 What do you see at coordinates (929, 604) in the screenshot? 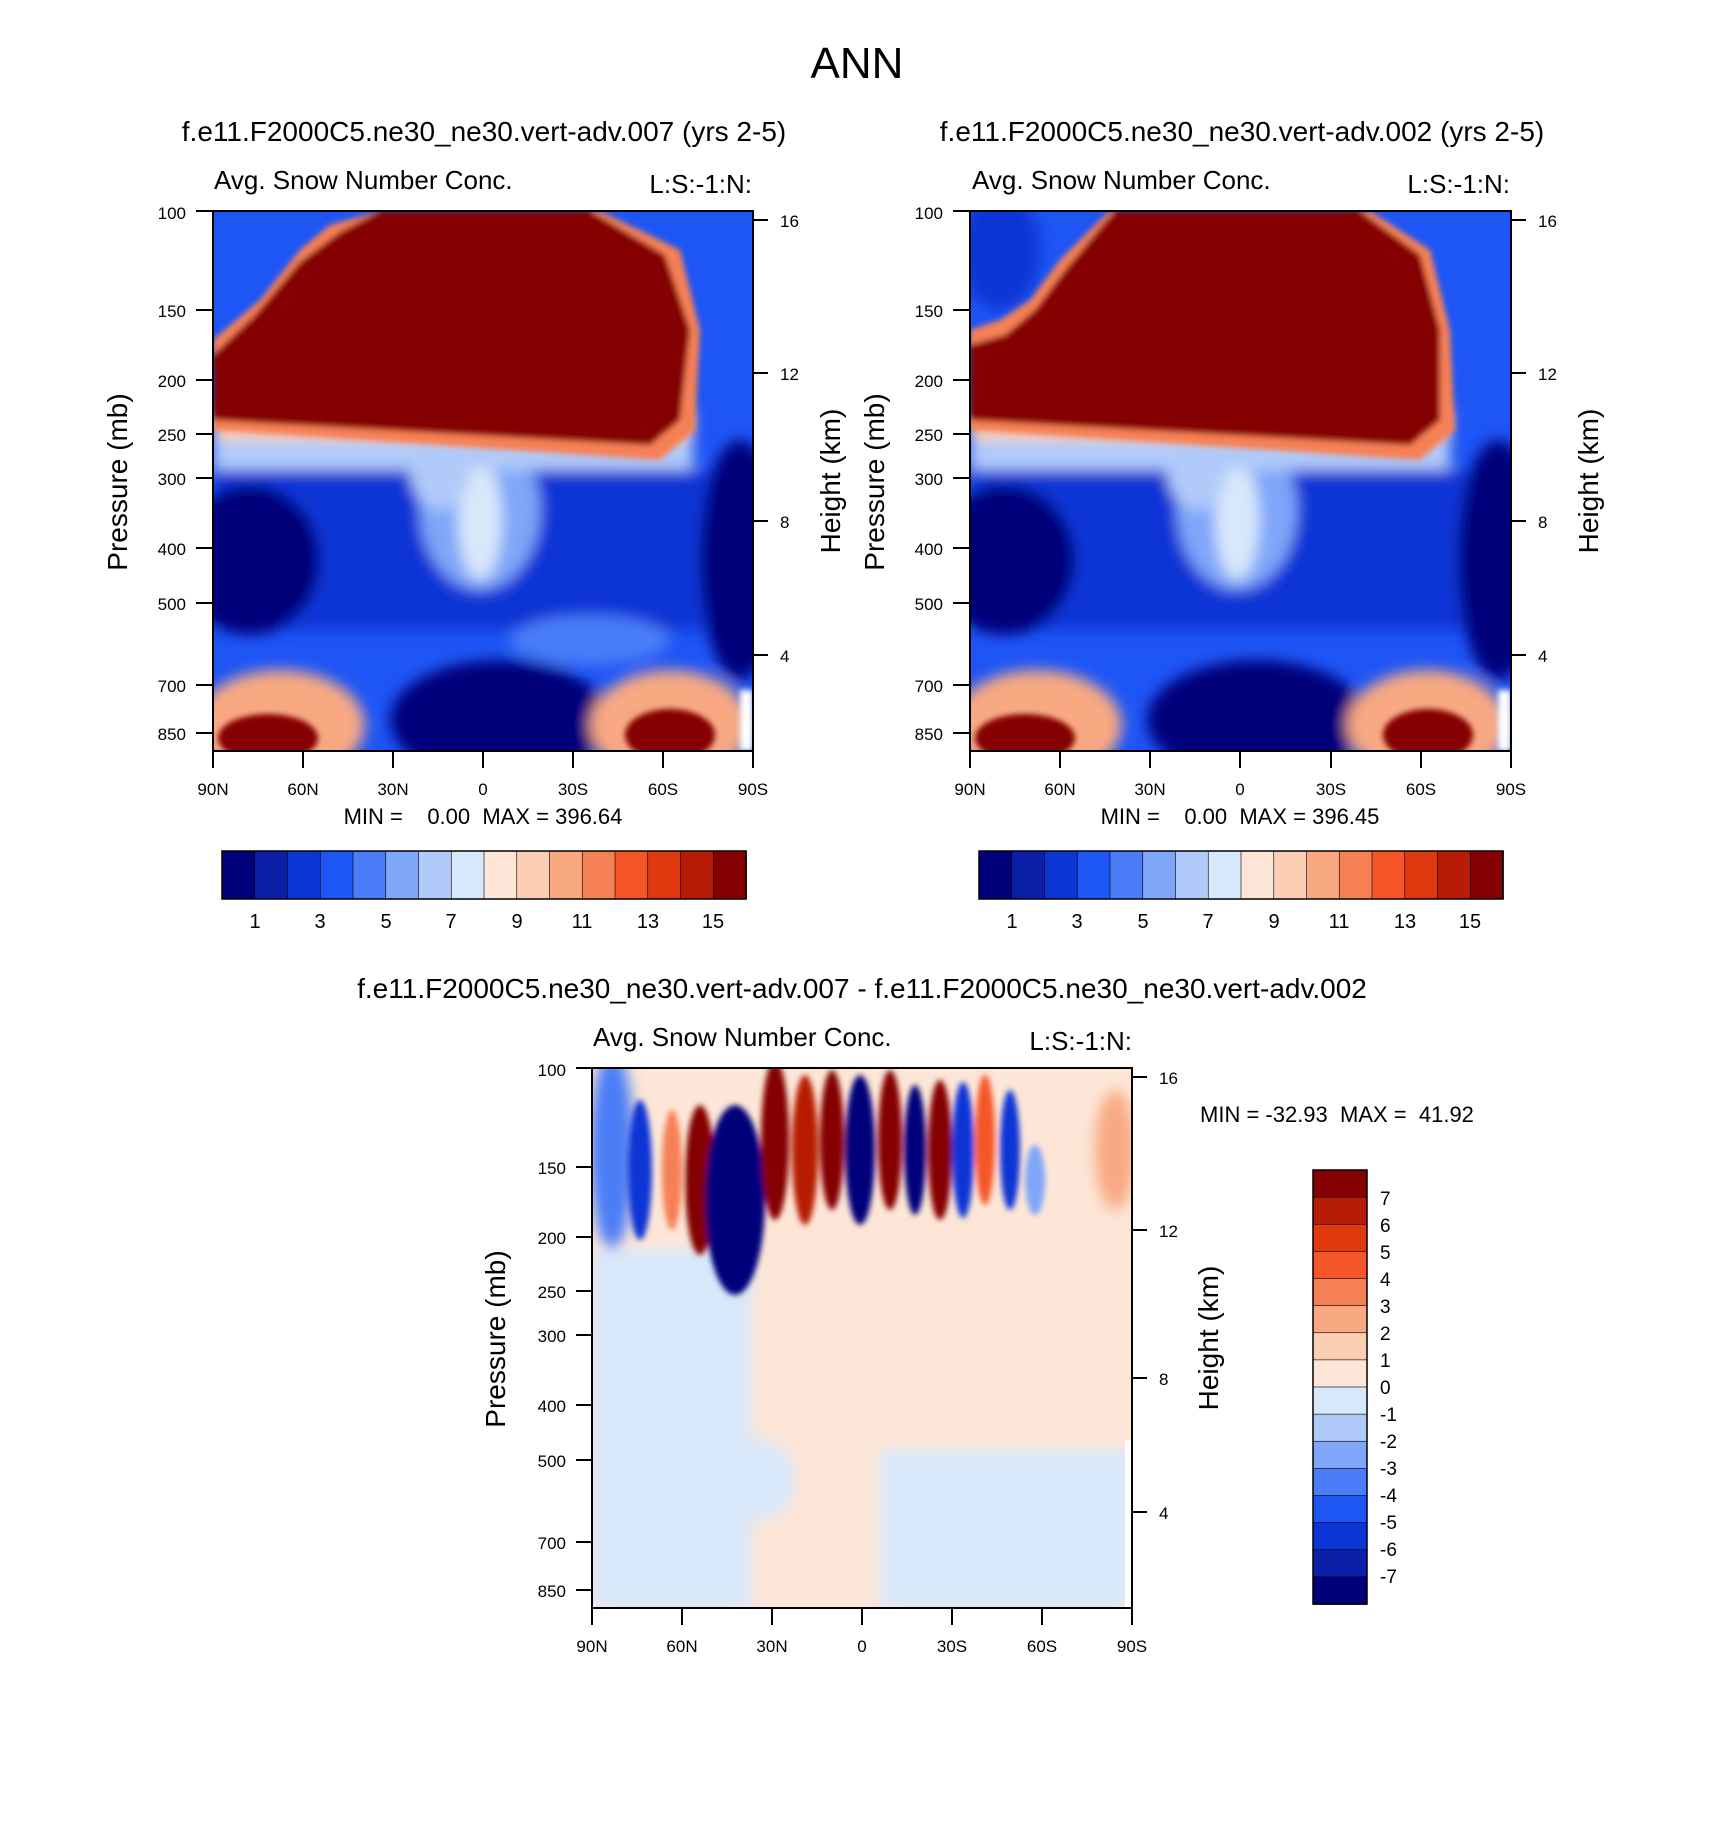
I see `panel-b-ytick: 500` at bounding box center [929, 604].